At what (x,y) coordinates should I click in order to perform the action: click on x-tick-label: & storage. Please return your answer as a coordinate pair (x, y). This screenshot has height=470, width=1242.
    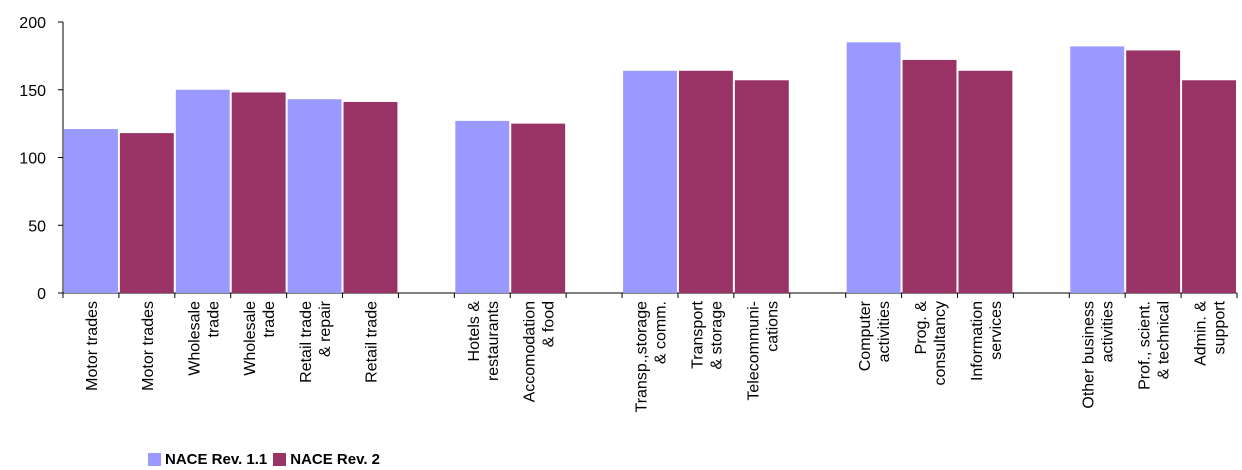
    Looking at the image, I should click on (716, 335).